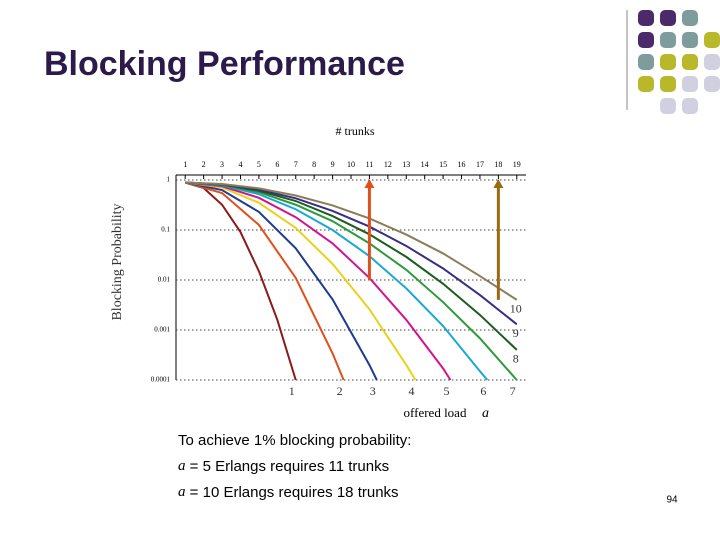 The image size is (720, 540). Describe the element at coordinates (314, 164) in the screenshot. I see `x-tick-label: 8` at that location.